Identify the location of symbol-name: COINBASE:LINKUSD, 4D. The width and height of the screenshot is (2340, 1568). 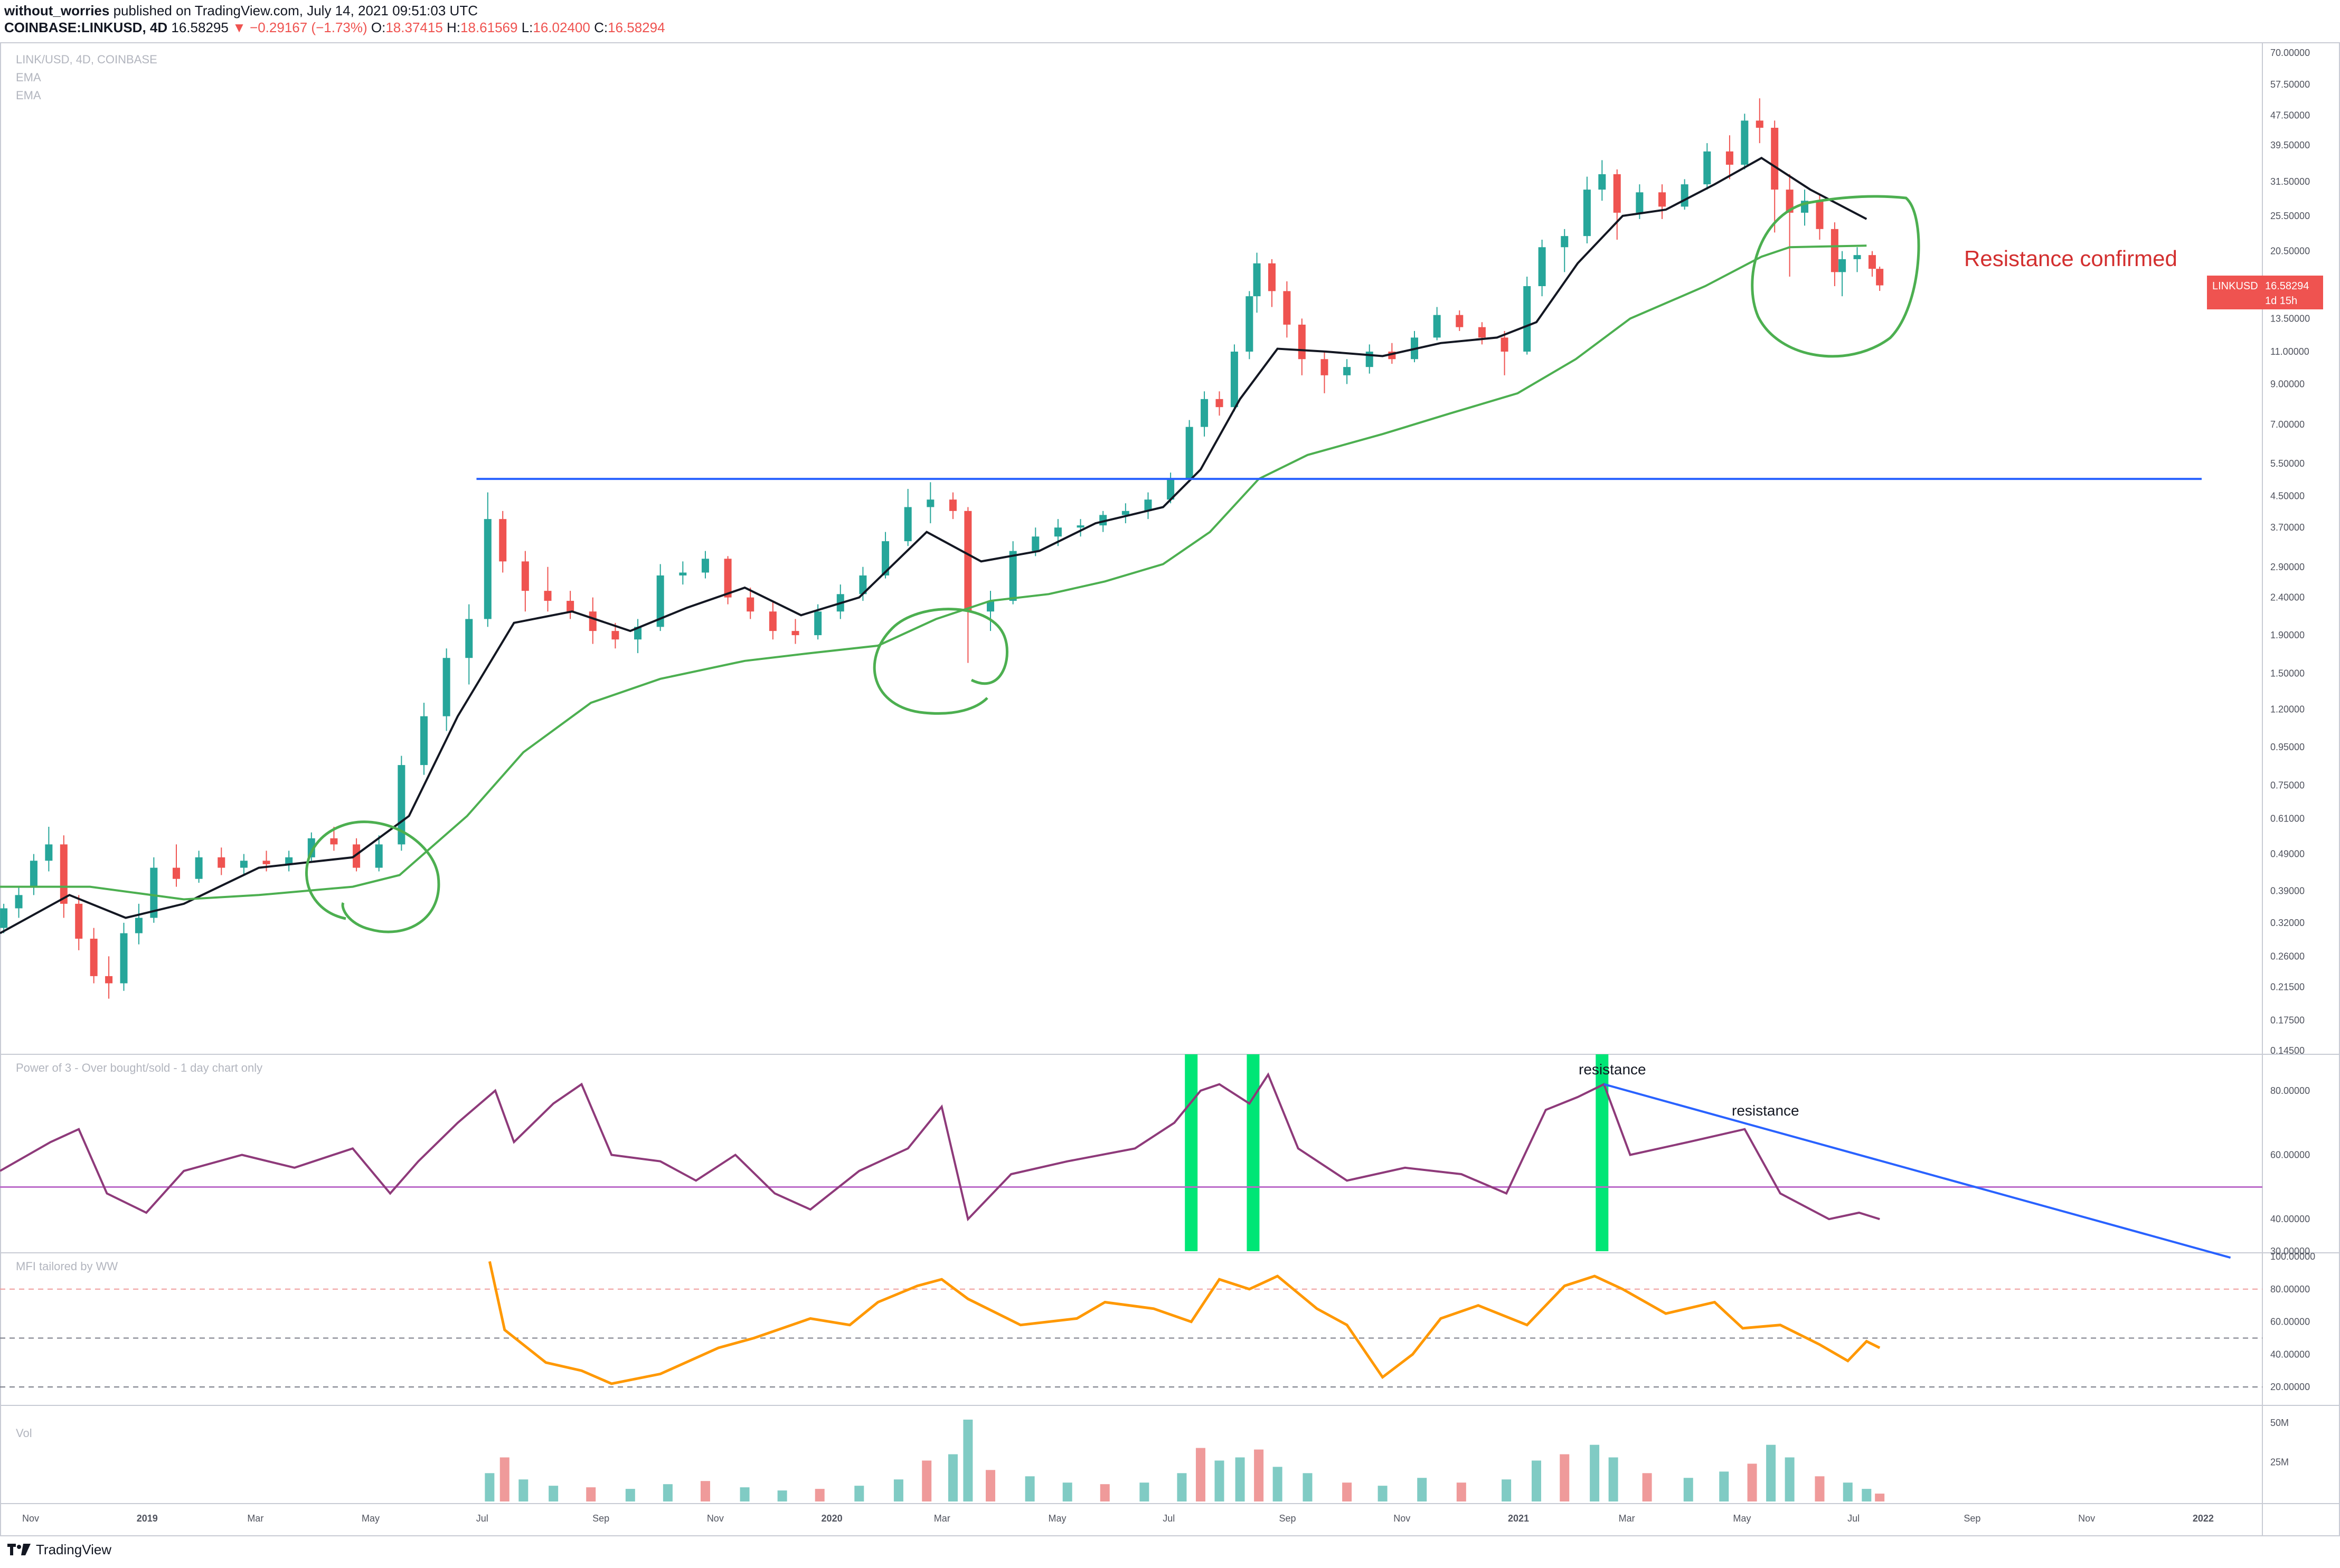
(86, 27).